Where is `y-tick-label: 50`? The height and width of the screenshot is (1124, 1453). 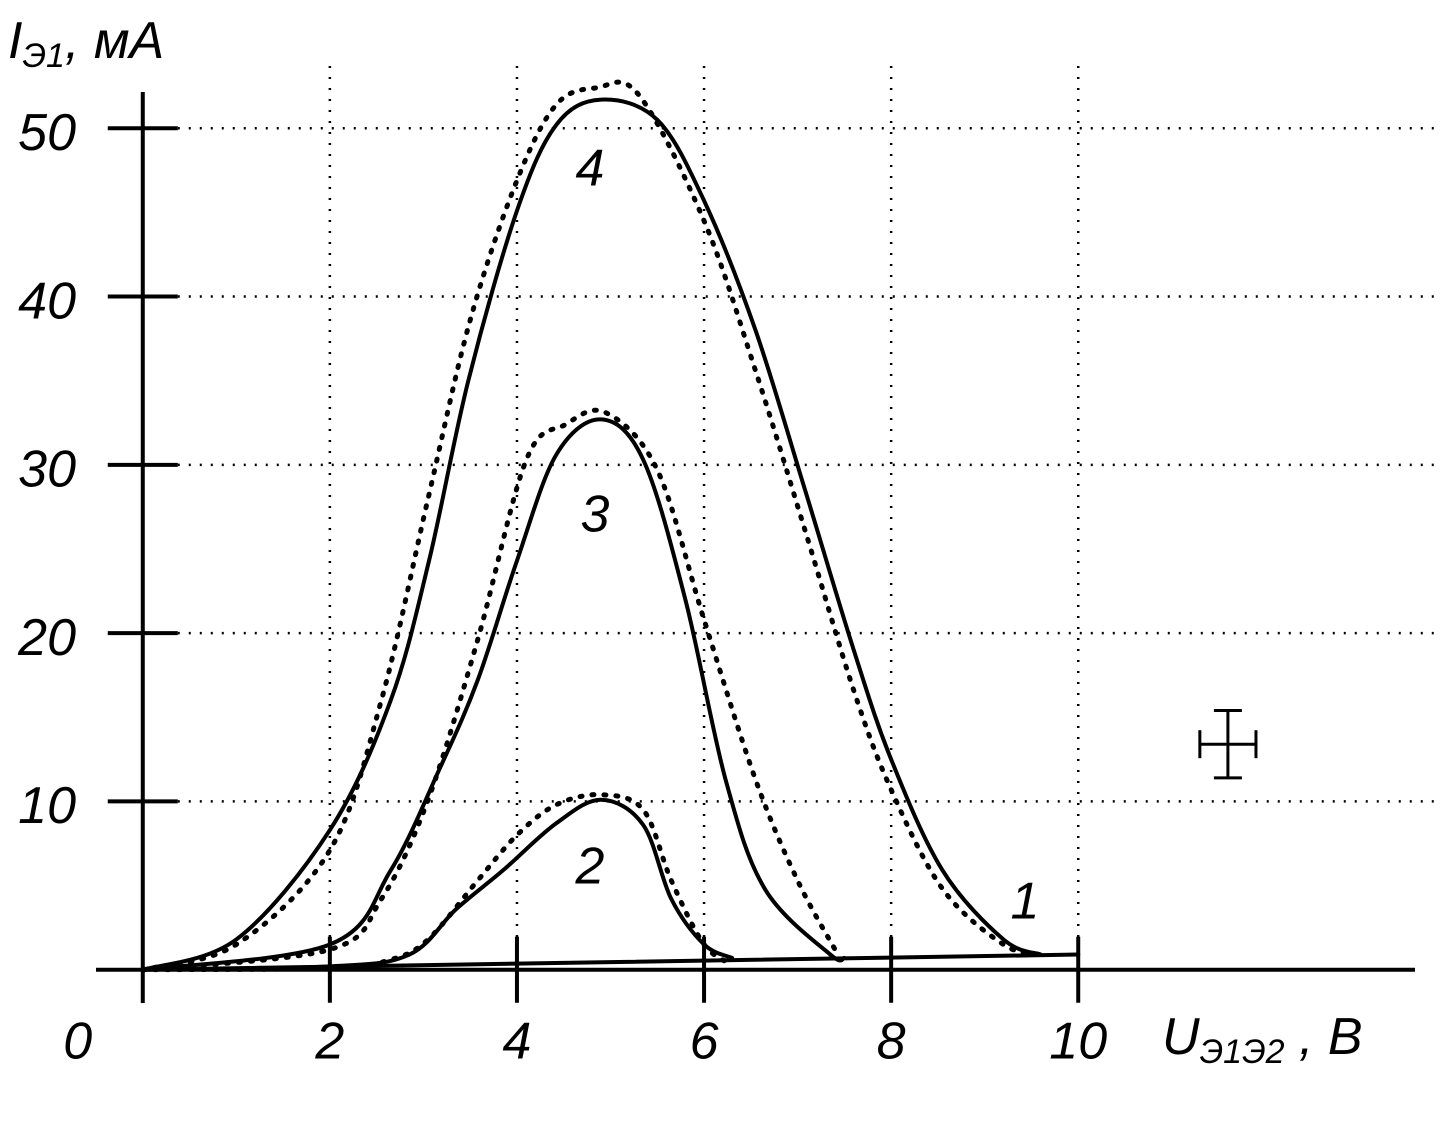 y-tick-label: 50 is located at coordinates (47, 133).